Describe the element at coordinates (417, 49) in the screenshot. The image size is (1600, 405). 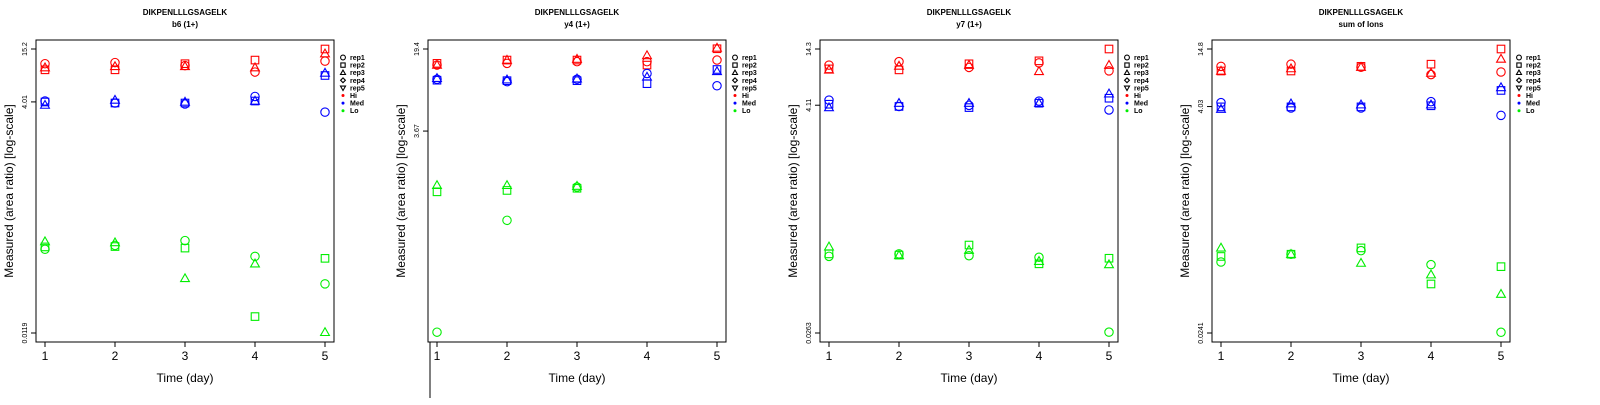
I see `y-tick-label: 19.4` at that location.